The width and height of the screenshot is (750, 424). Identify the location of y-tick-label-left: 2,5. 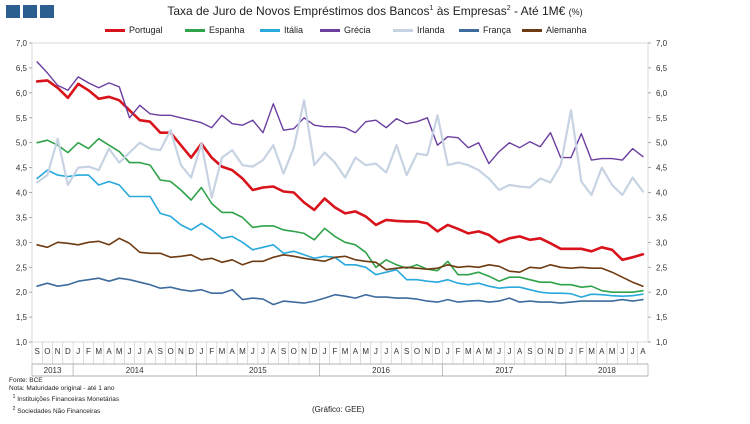
(22, 267).